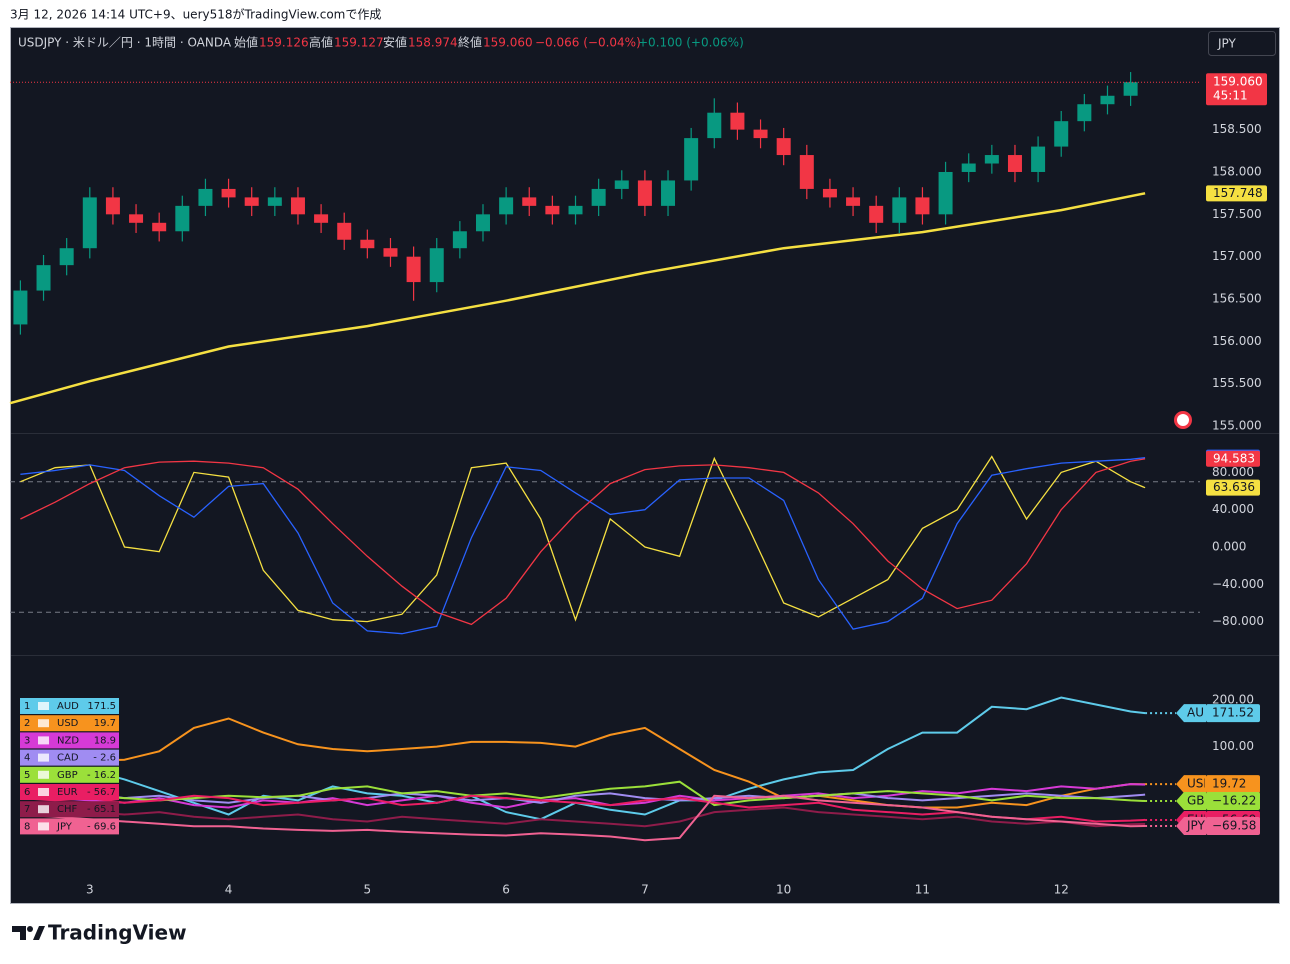 Image resolution: width=1290 pixels, height=964 pixels. What do you see at coordinates (1237, 214) in the screenshot?
I see `y-tick-label: 157.500` at bounding box center [1237, 214].